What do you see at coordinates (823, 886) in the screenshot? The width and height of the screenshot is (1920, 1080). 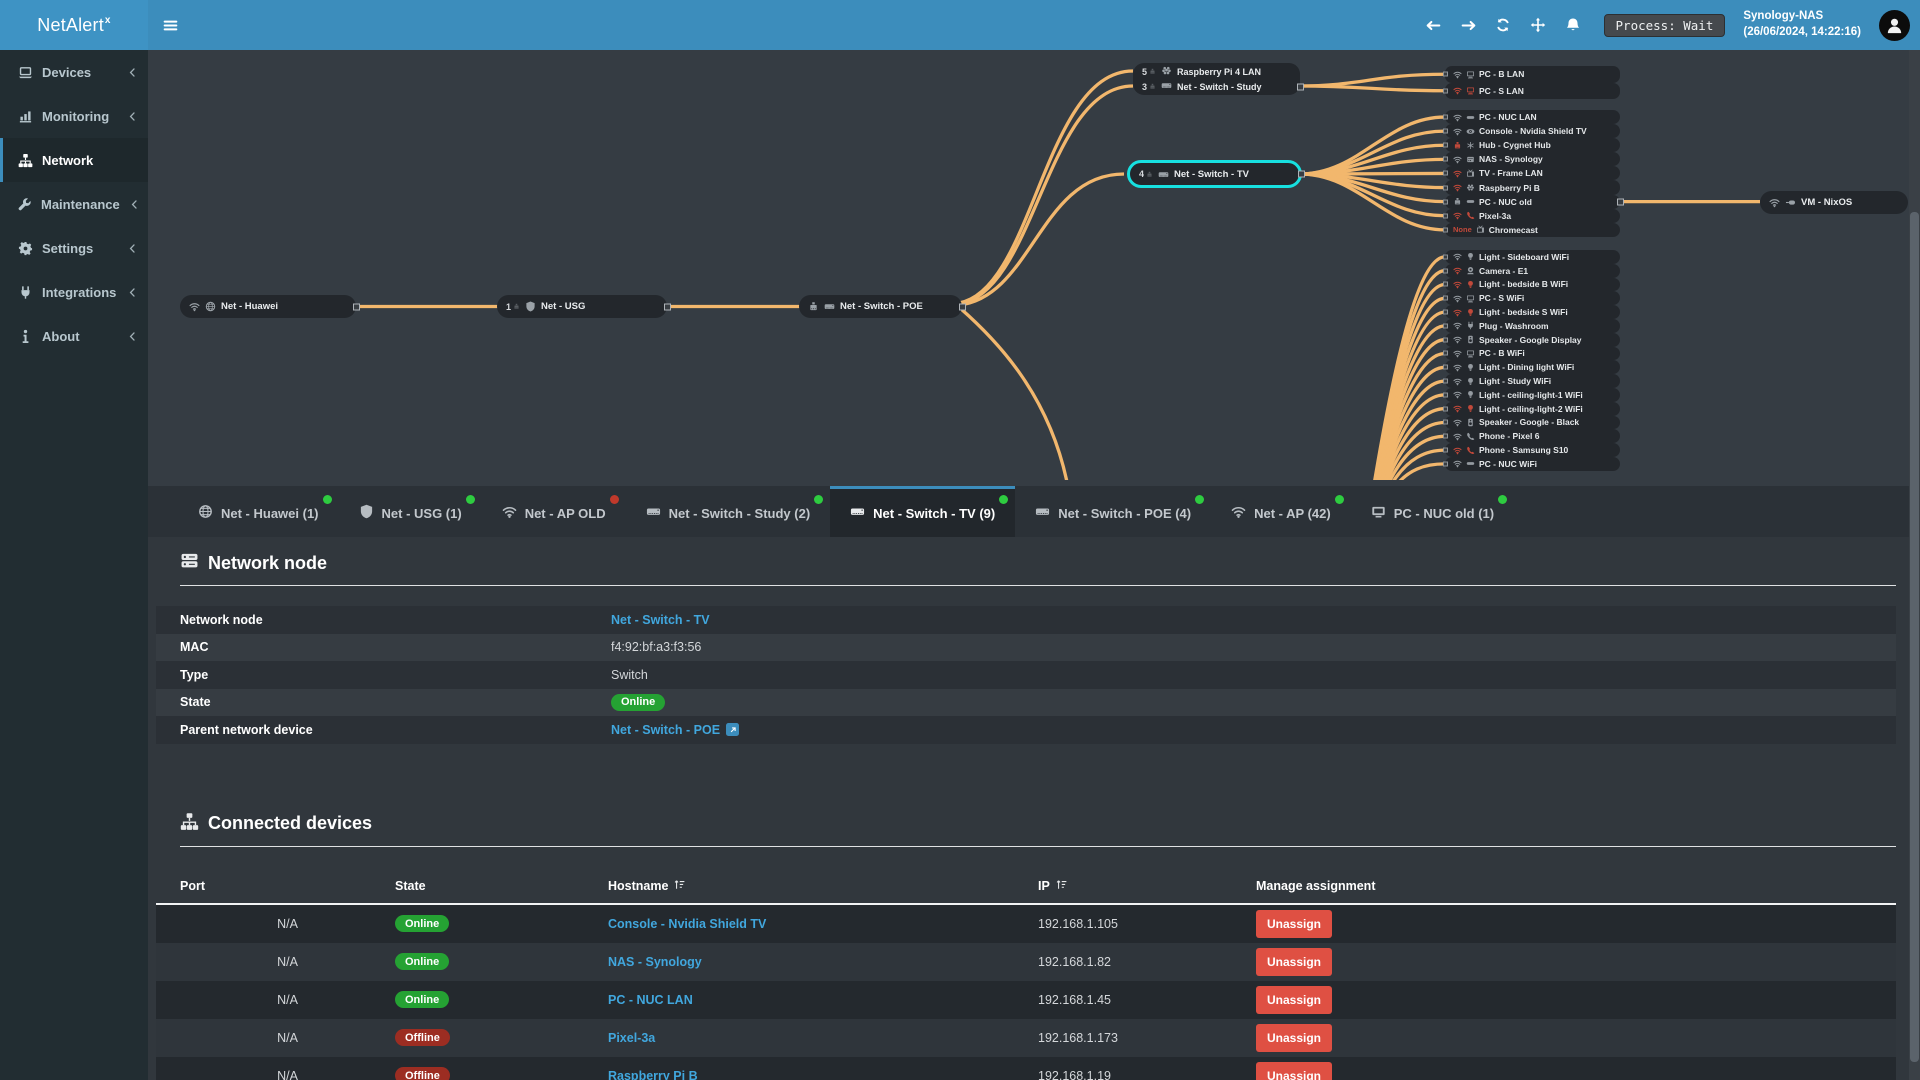 I see `column-header-hostname: Hostname` at bounding box center [823, 886].